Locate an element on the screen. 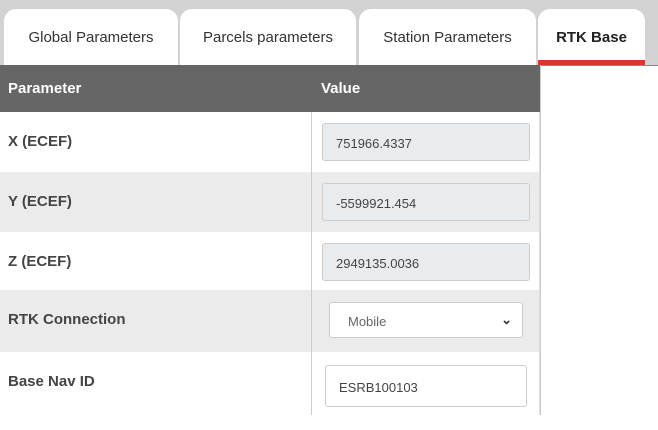 The width and height of the screenshot is (658, 430). base-nav-id-field: ESRB100103 is located at coordinates (426, 386).